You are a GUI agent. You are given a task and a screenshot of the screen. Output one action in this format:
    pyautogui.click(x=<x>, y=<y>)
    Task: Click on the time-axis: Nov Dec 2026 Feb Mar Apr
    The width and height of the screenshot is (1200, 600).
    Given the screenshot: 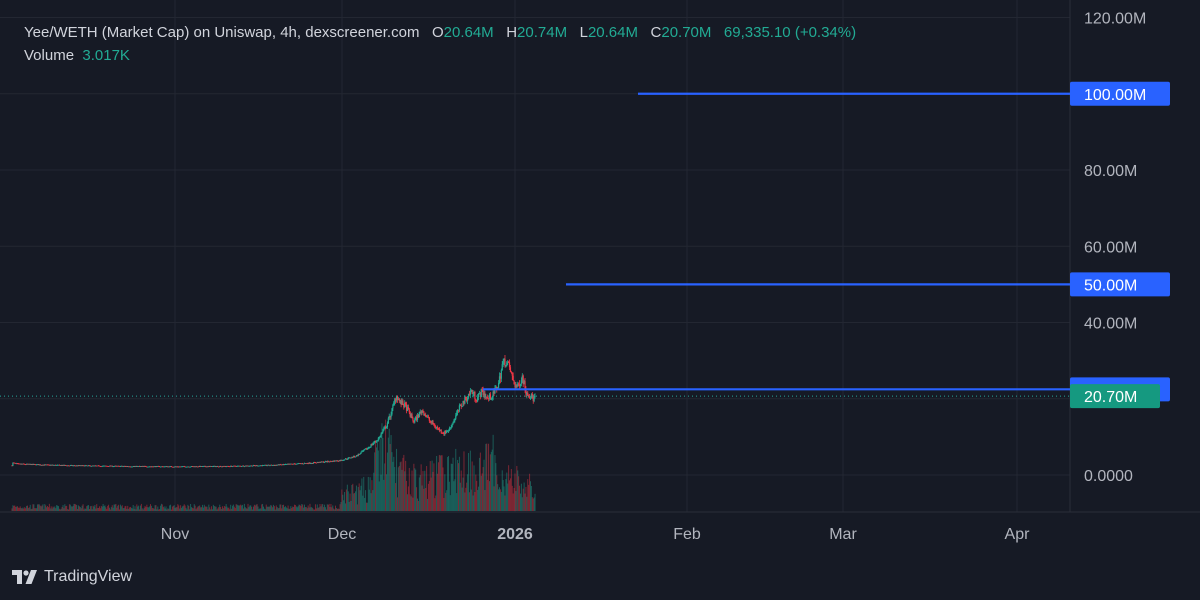 What is the action you would take?
    pyautogui.click(x=595, y=534)
    